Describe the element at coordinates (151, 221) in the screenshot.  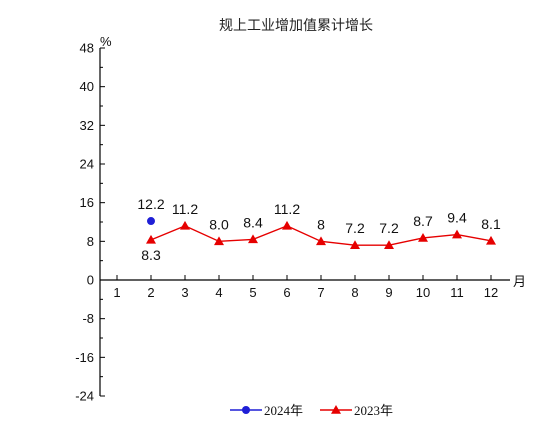
I see `series-point-2024年` at that location.